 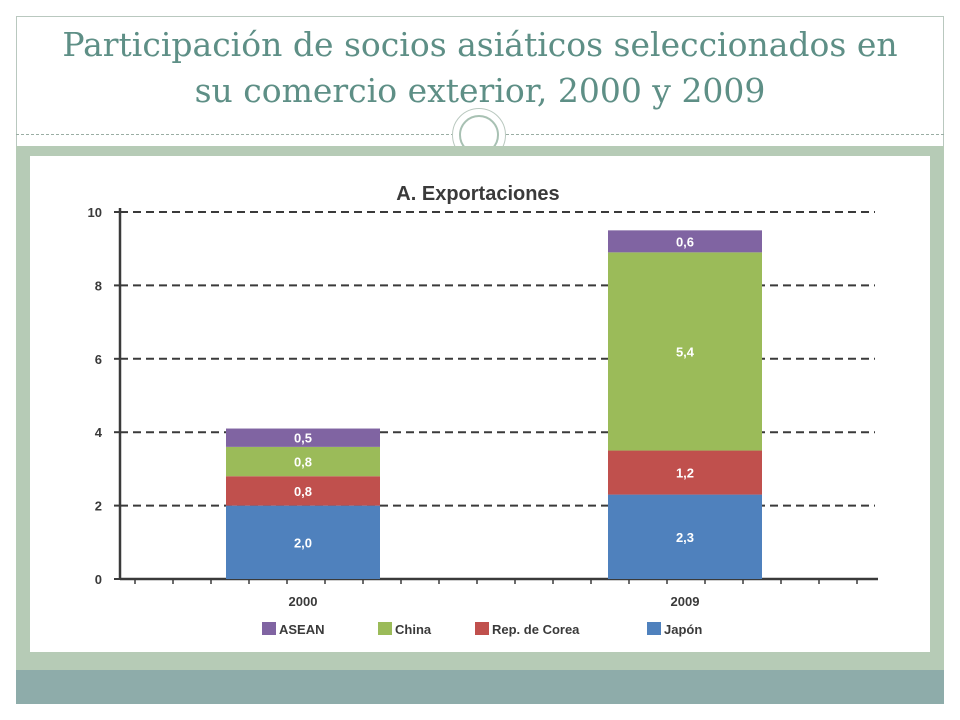 I want to click on bar-data-label: 2,3, so click(x=685, y=537).